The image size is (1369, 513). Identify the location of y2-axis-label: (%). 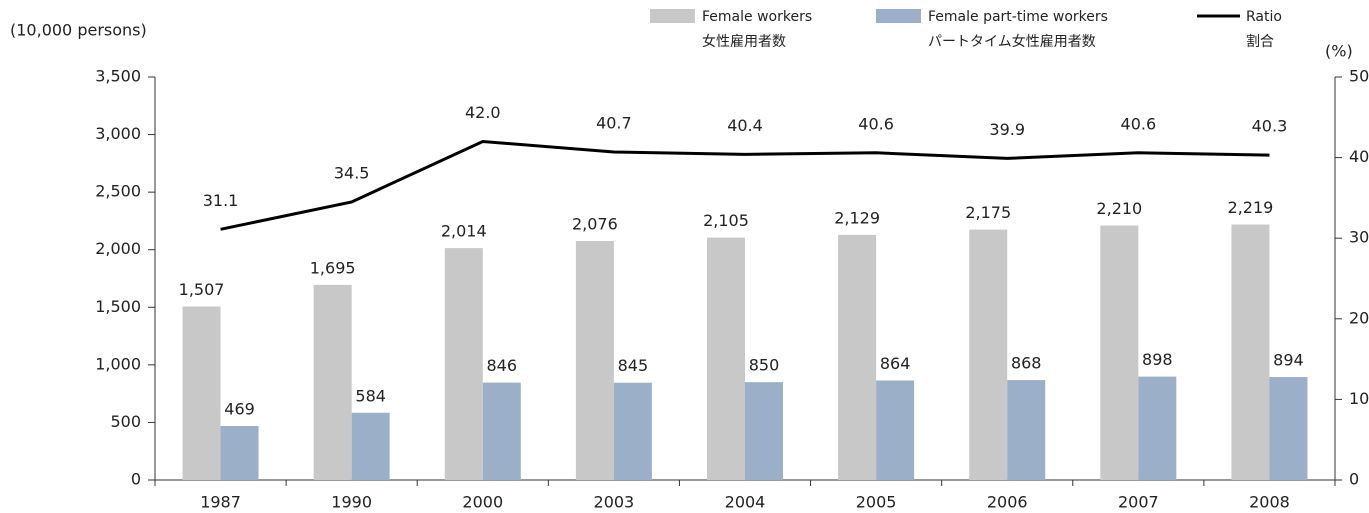
(1339, 51).